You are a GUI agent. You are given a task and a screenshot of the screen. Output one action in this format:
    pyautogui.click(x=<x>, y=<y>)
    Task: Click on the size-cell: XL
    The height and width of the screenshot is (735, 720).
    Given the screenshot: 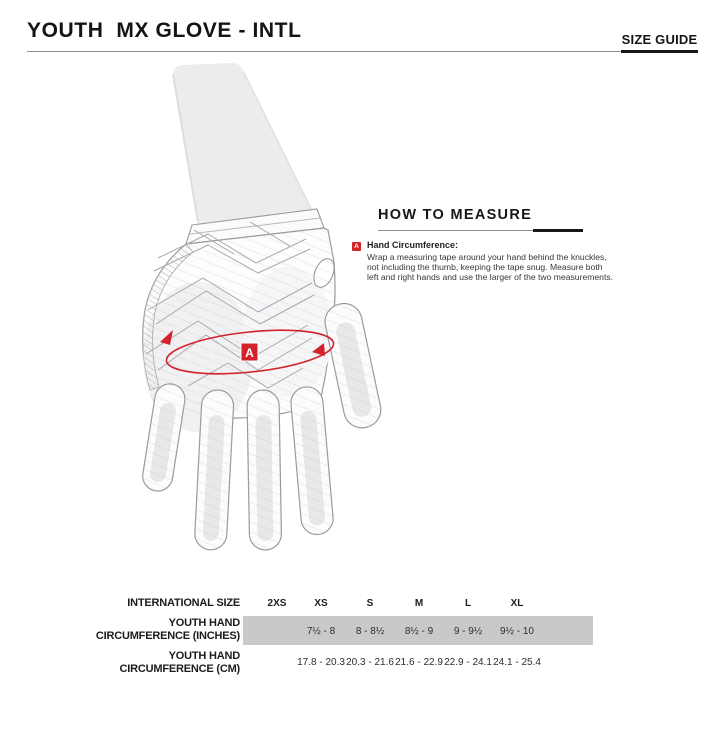 What is the action you would take?
    pyautogui.click(x=517, y=603)
    